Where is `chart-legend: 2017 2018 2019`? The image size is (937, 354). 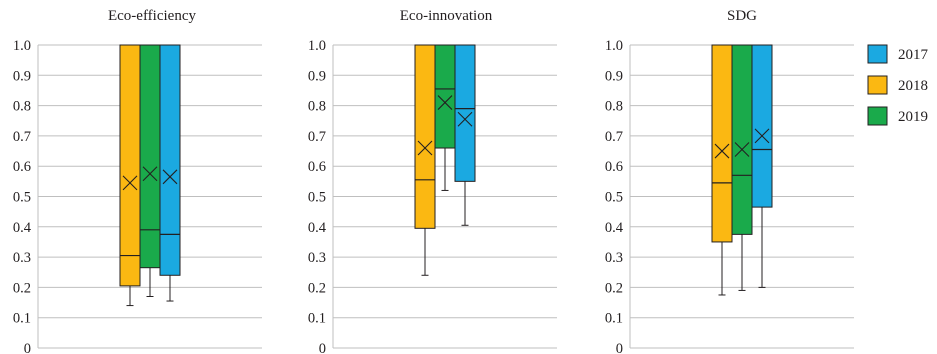 chart-legend: 2017 2018 2019 is located at coordinates (898, 85).